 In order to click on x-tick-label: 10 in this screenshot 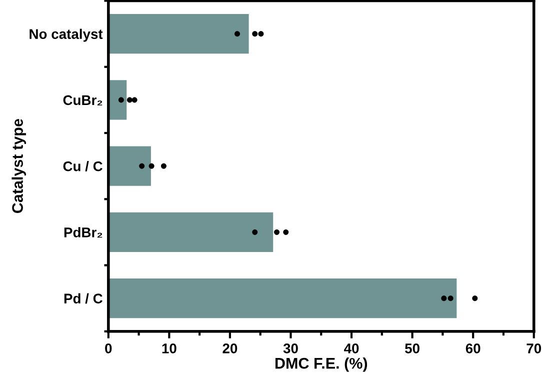, I will do `click(169, 349)`.